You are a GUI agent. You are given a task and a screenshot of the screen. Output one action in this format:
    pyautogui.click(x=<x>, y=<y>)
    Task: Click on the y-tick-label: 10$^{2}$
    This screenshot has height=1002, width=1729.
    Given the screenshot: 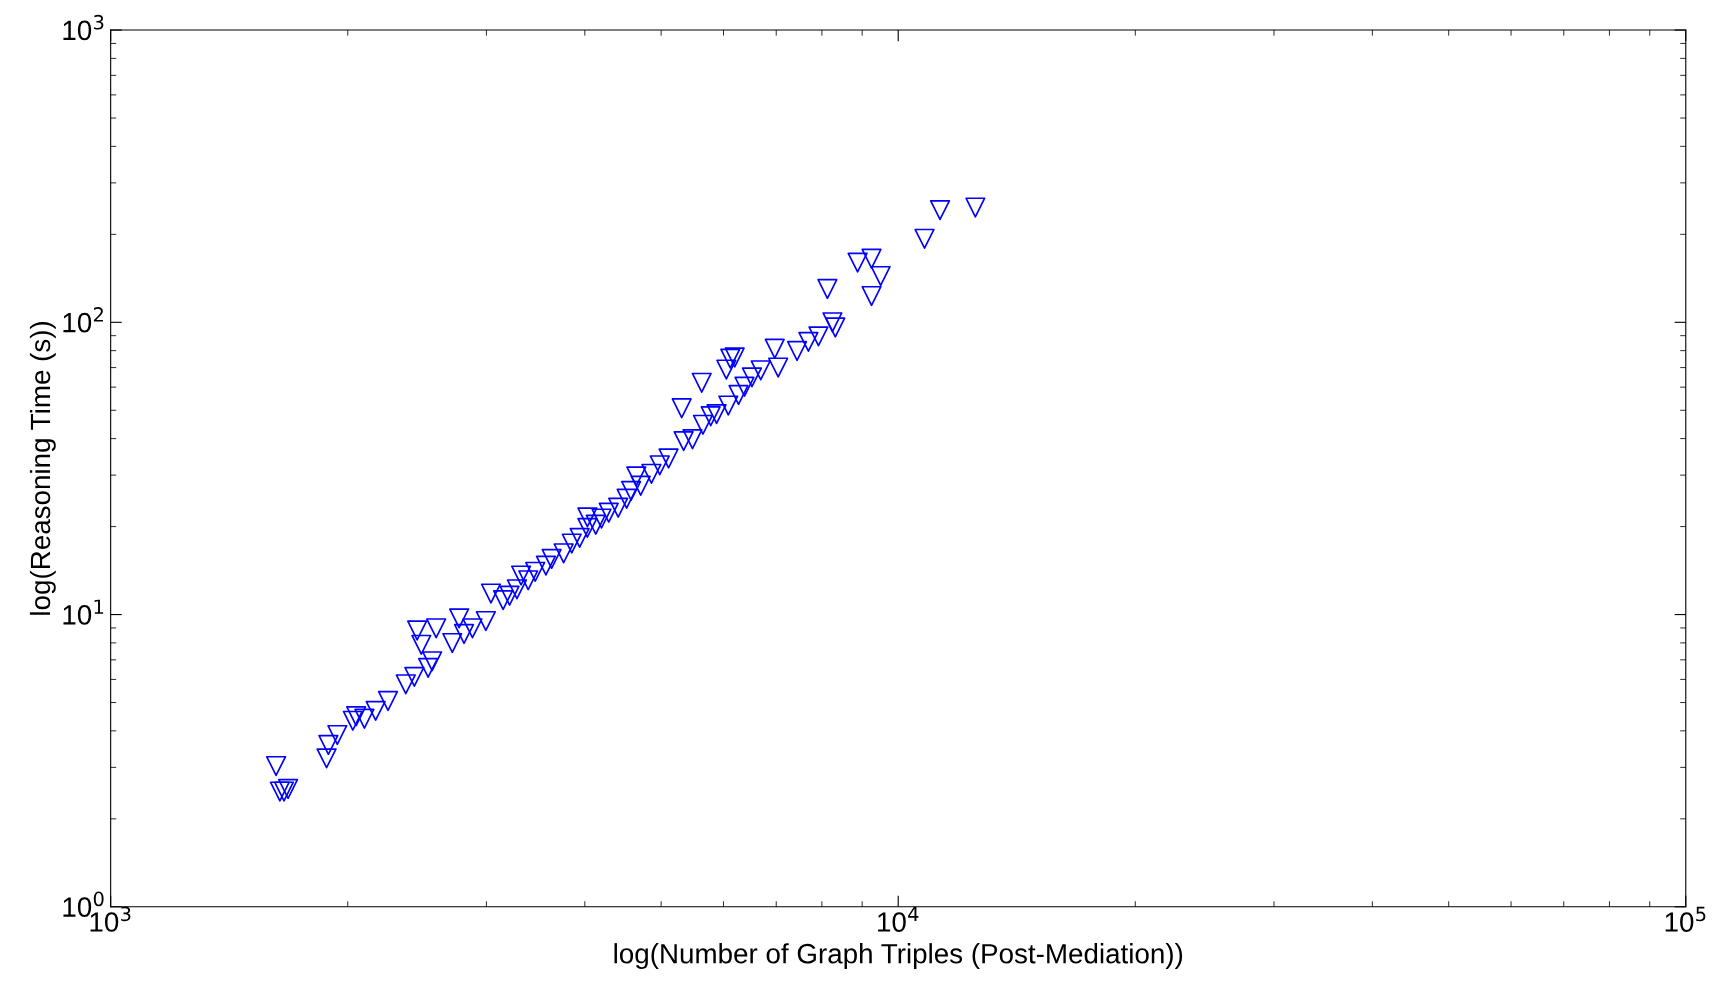 What is the action you would take?
    pyautogui.click(x=83, y=320)
    